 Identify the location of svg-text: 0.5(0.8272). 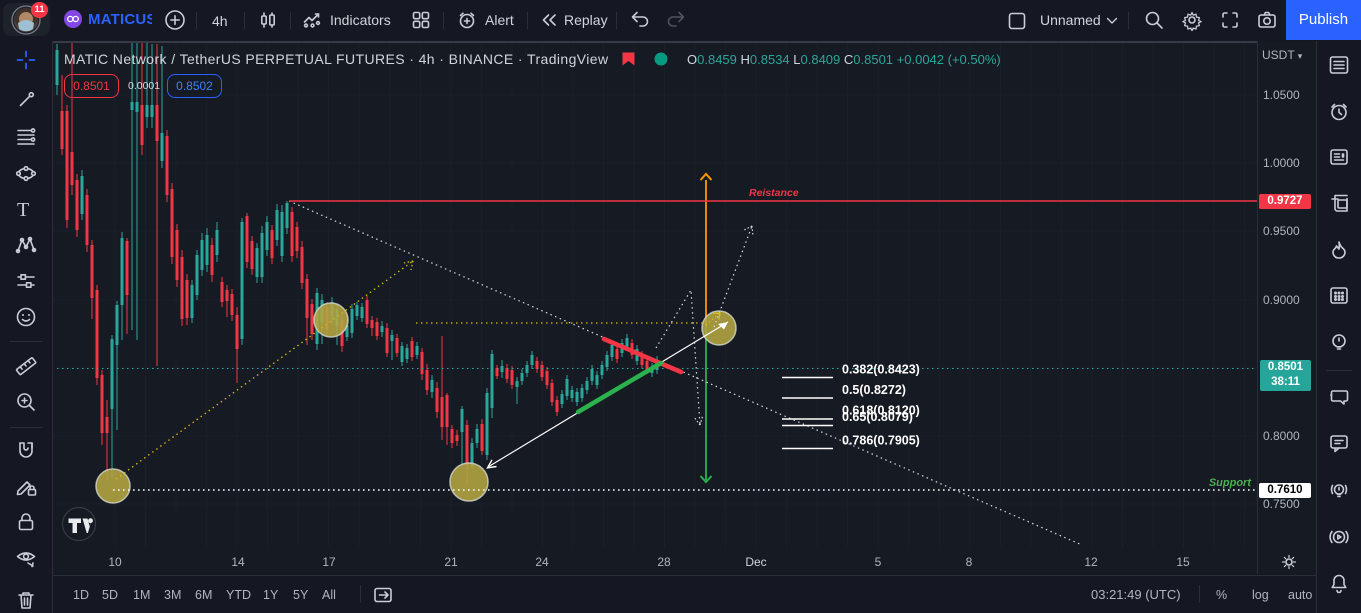
(874, 390).